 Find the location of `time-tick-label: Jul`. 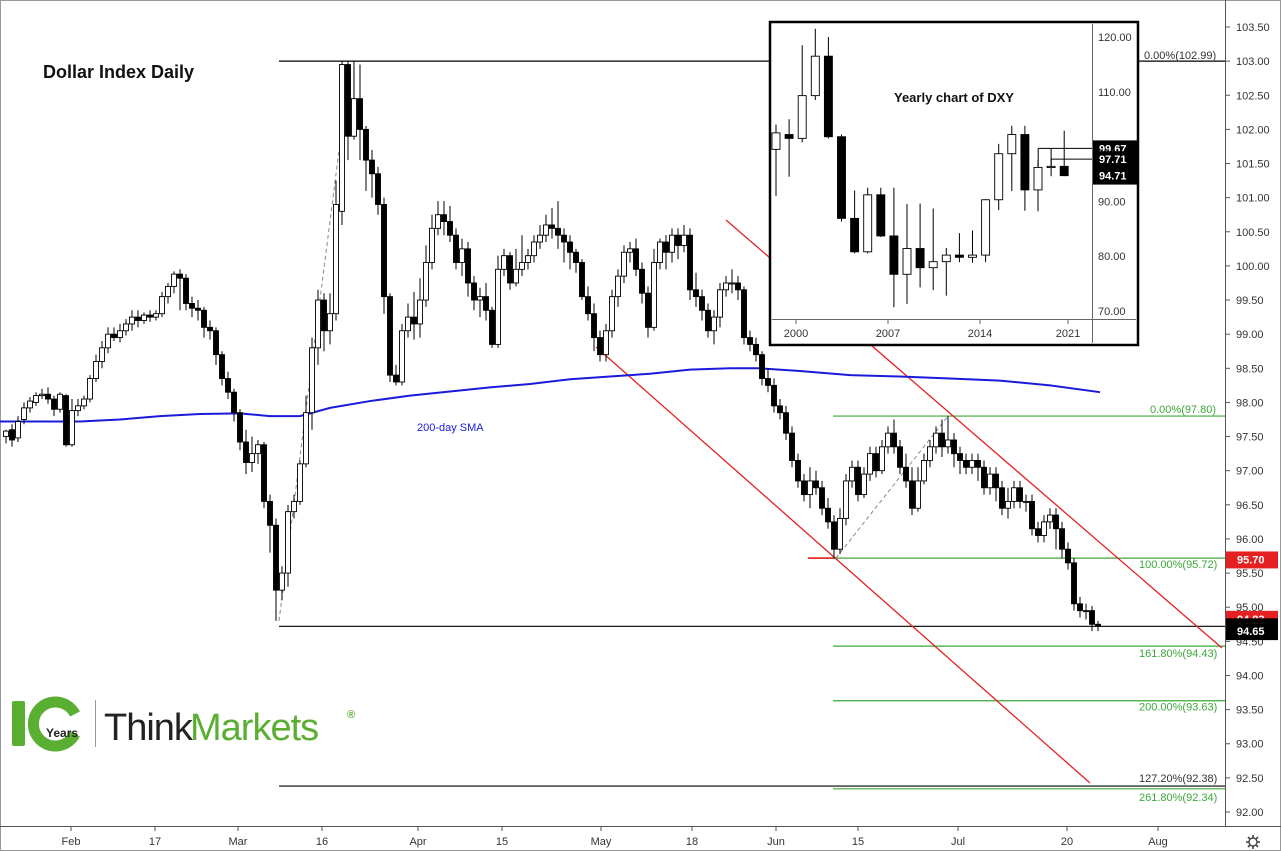

time-tick-label: Jul is located at coordinates (958, 842).